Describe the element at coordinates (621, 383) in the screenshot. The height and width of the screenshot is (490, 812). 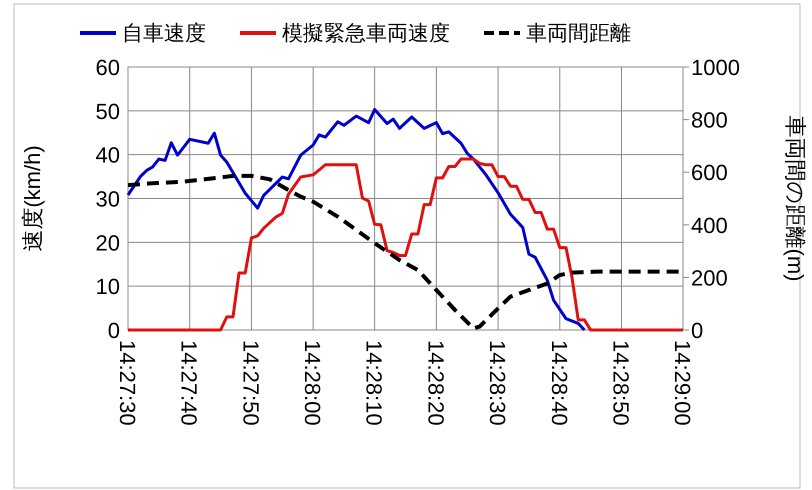
I see `x-tick-label: 14:28:50` at that location.